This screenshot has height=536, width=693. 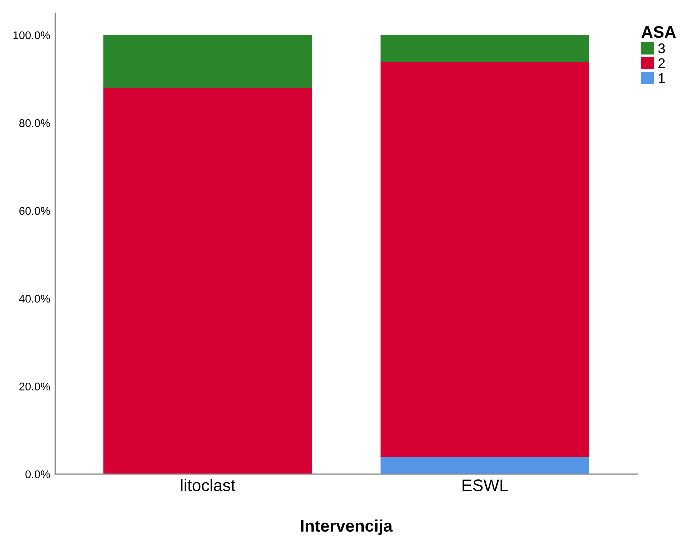 I want to click on legend-label: 3, so click(x=662, y=49).